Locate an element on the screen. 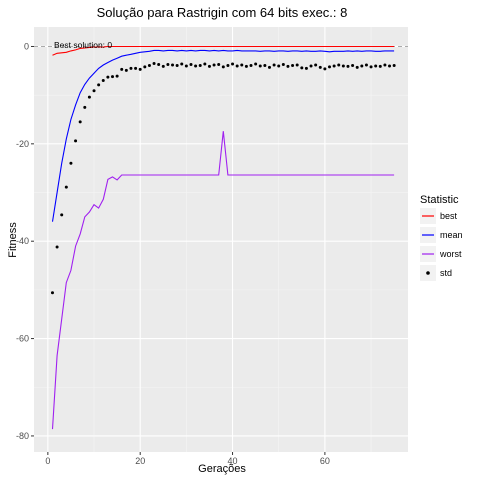 The height and width of the screenshot is (485, 480). y-axis: 0 -20 -40 -60 -80 is located at coordinates (25, 241).